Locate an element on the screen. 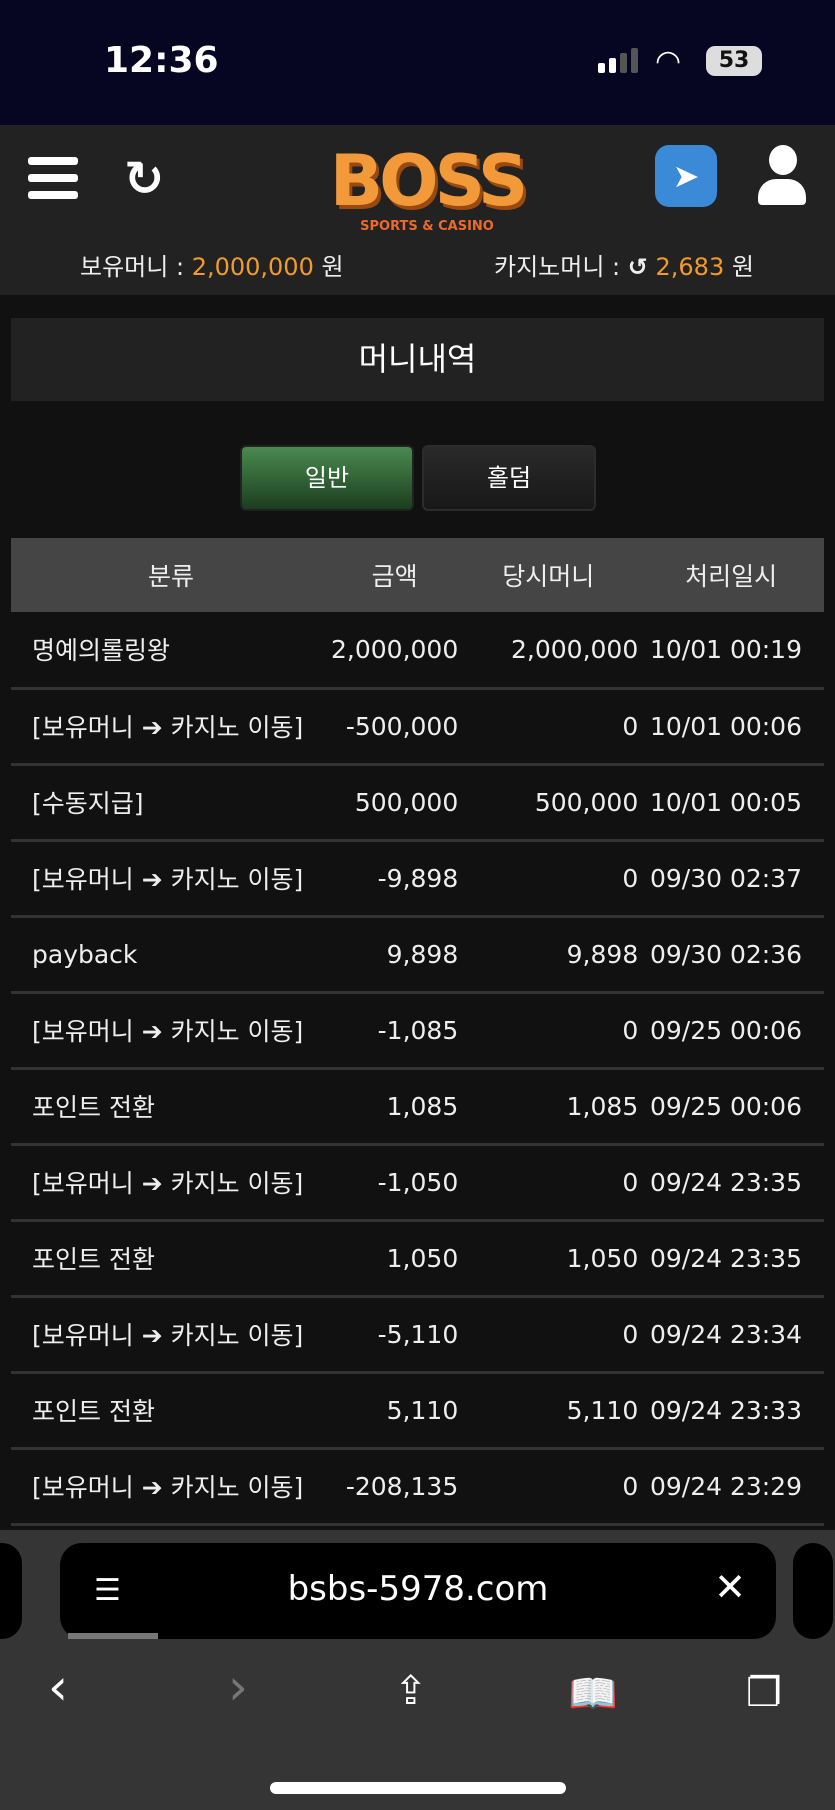  table-row: [보유머니 ➔ 카지노 이동] -1,050 0 09/24 23:35 is located at coordinates (417, 1183).